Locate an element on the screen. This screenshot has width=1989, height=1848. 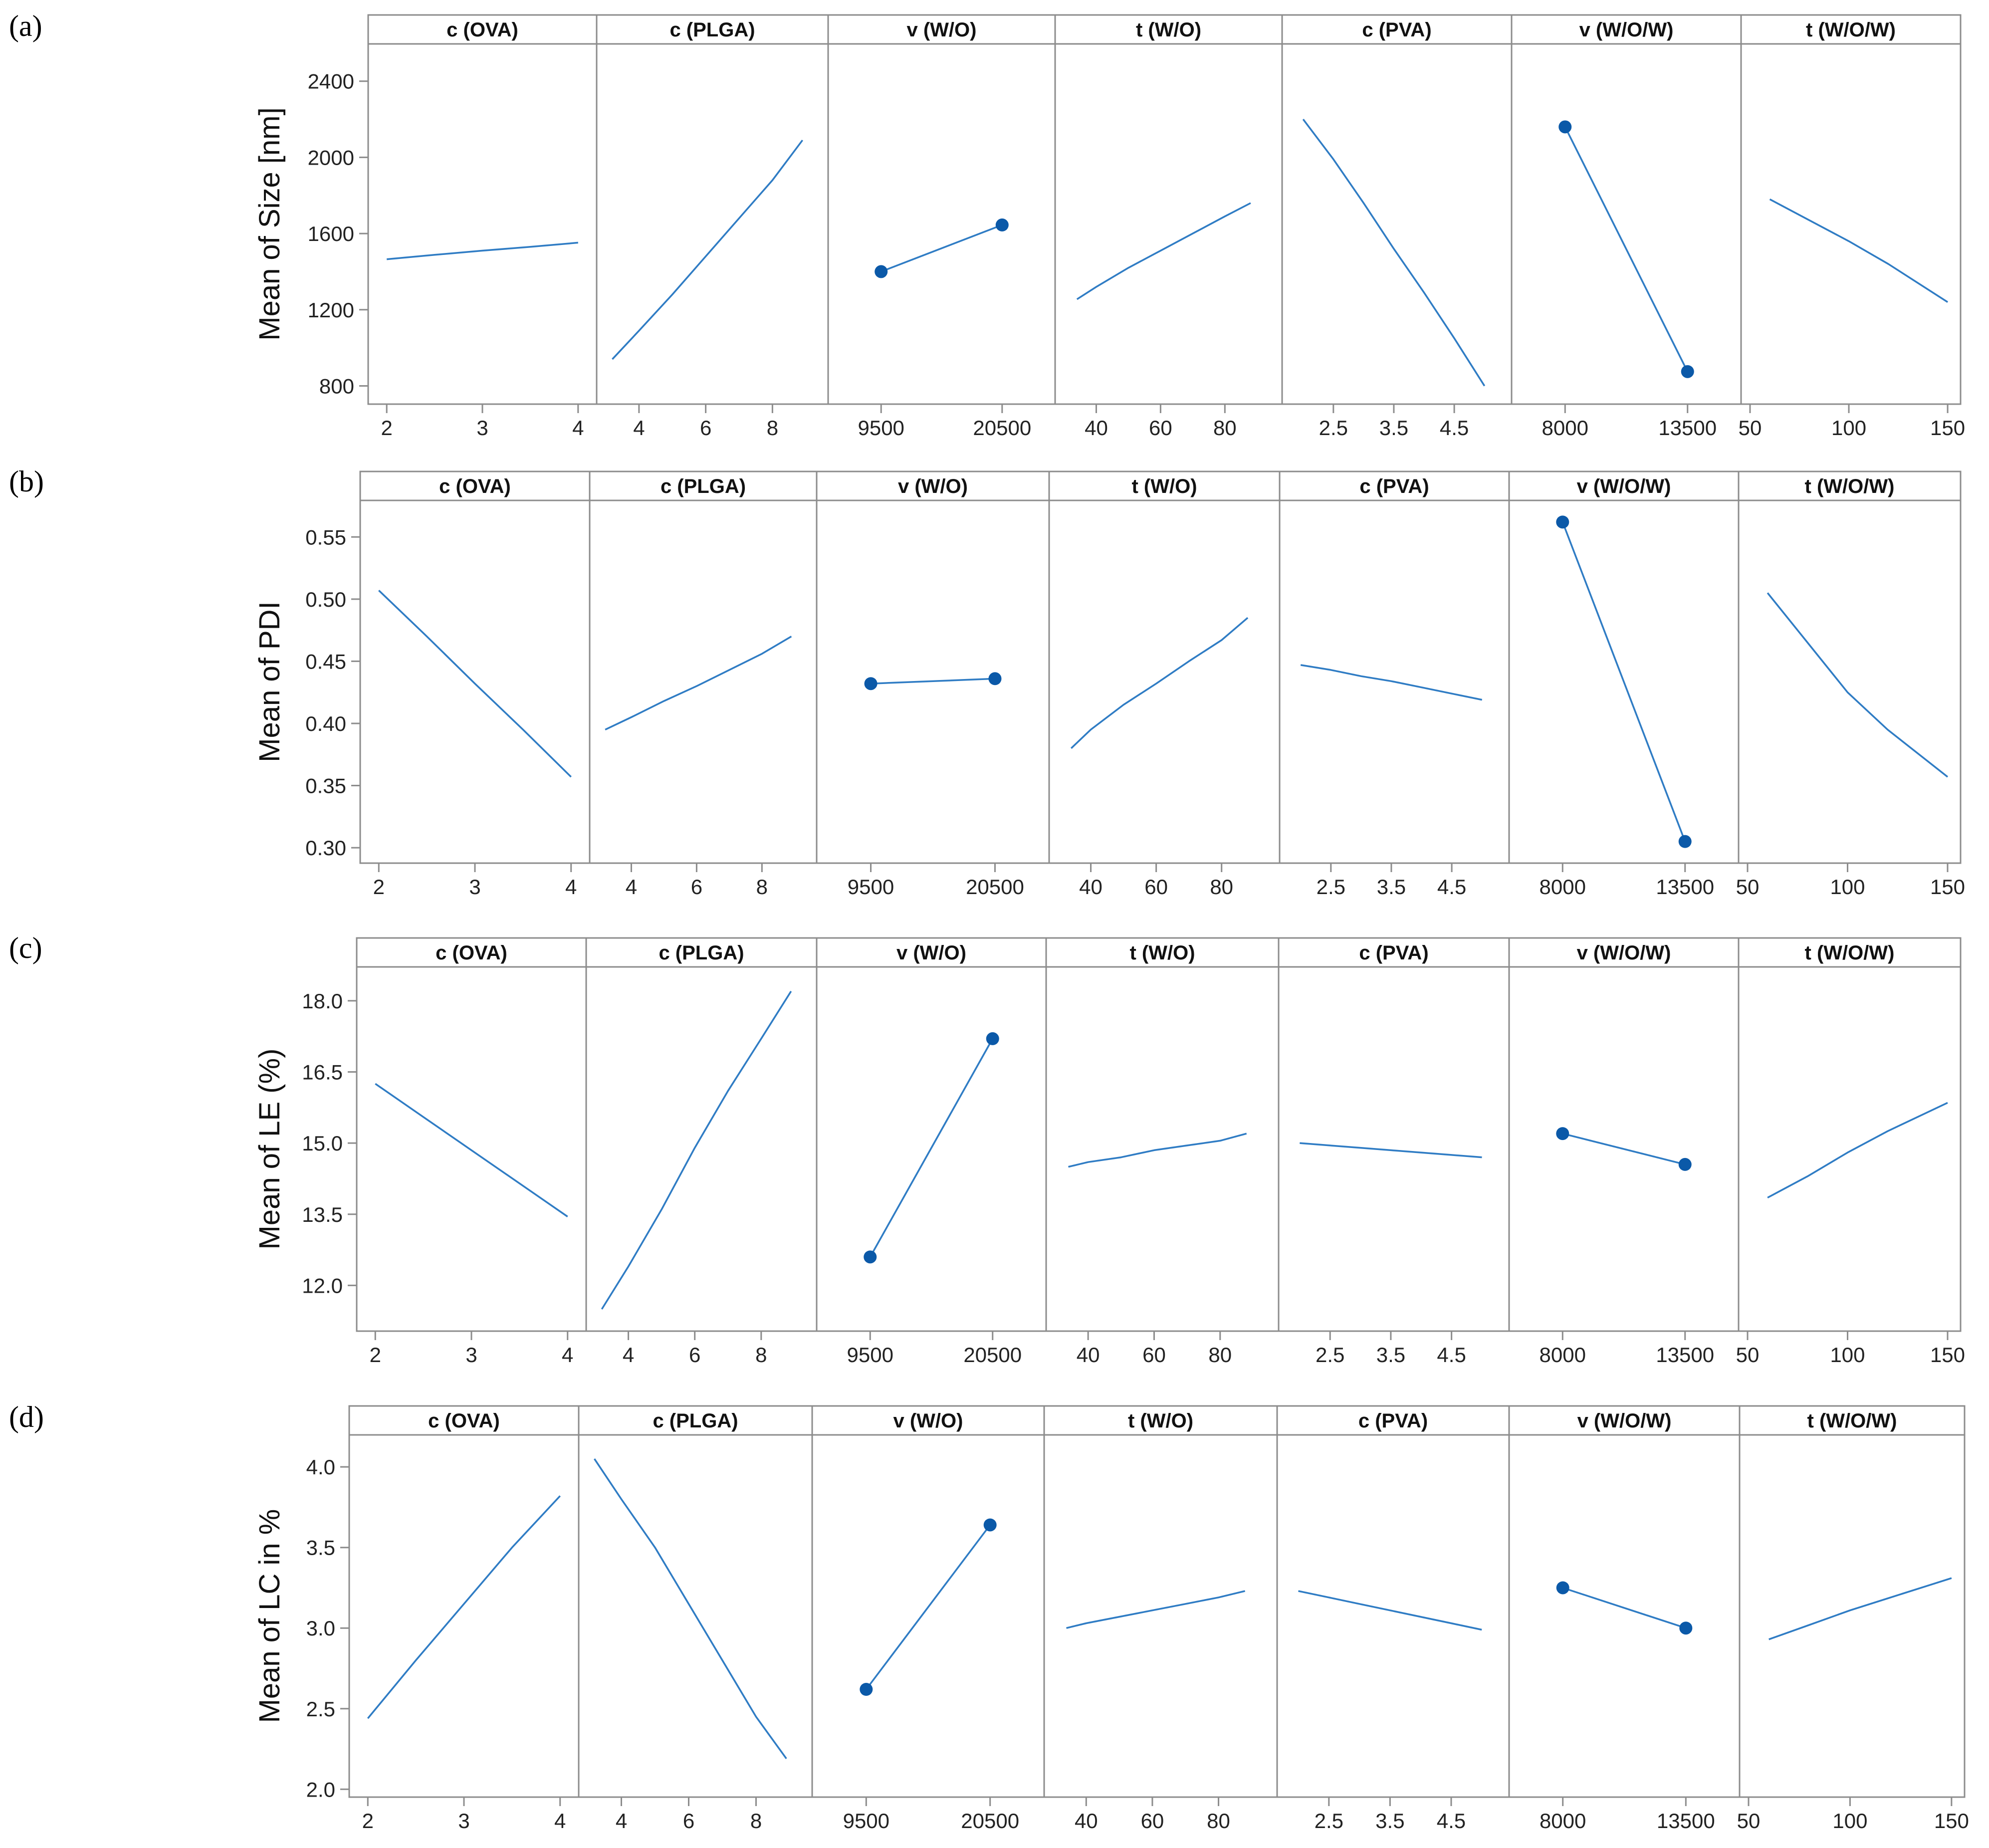
x-tick-label: 6 is located at coordinates (705, 428).